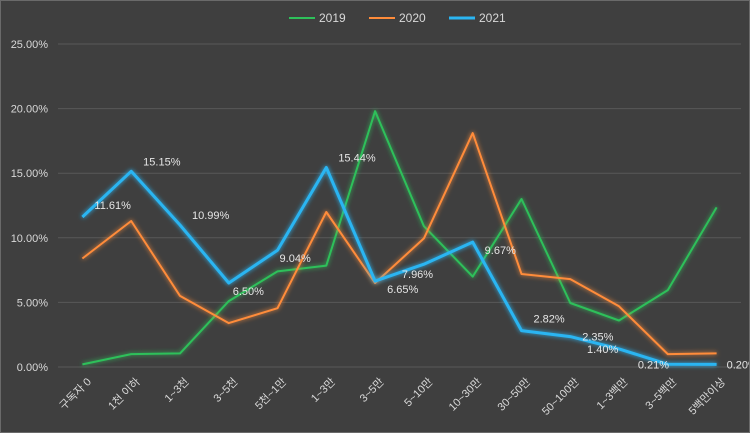  I want to click on x-tick-label: 구독자 0, so click(75, 393).